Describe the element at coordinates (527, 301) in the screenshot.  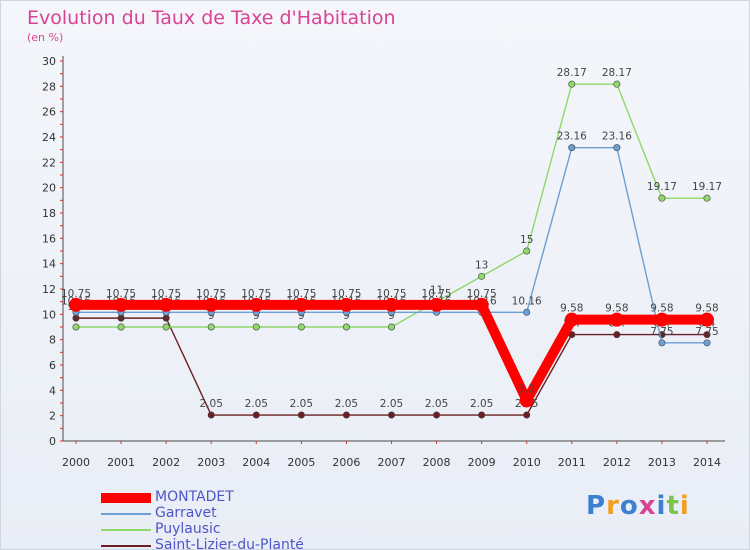
I see `data-label-garravet: 10.16` at that location.